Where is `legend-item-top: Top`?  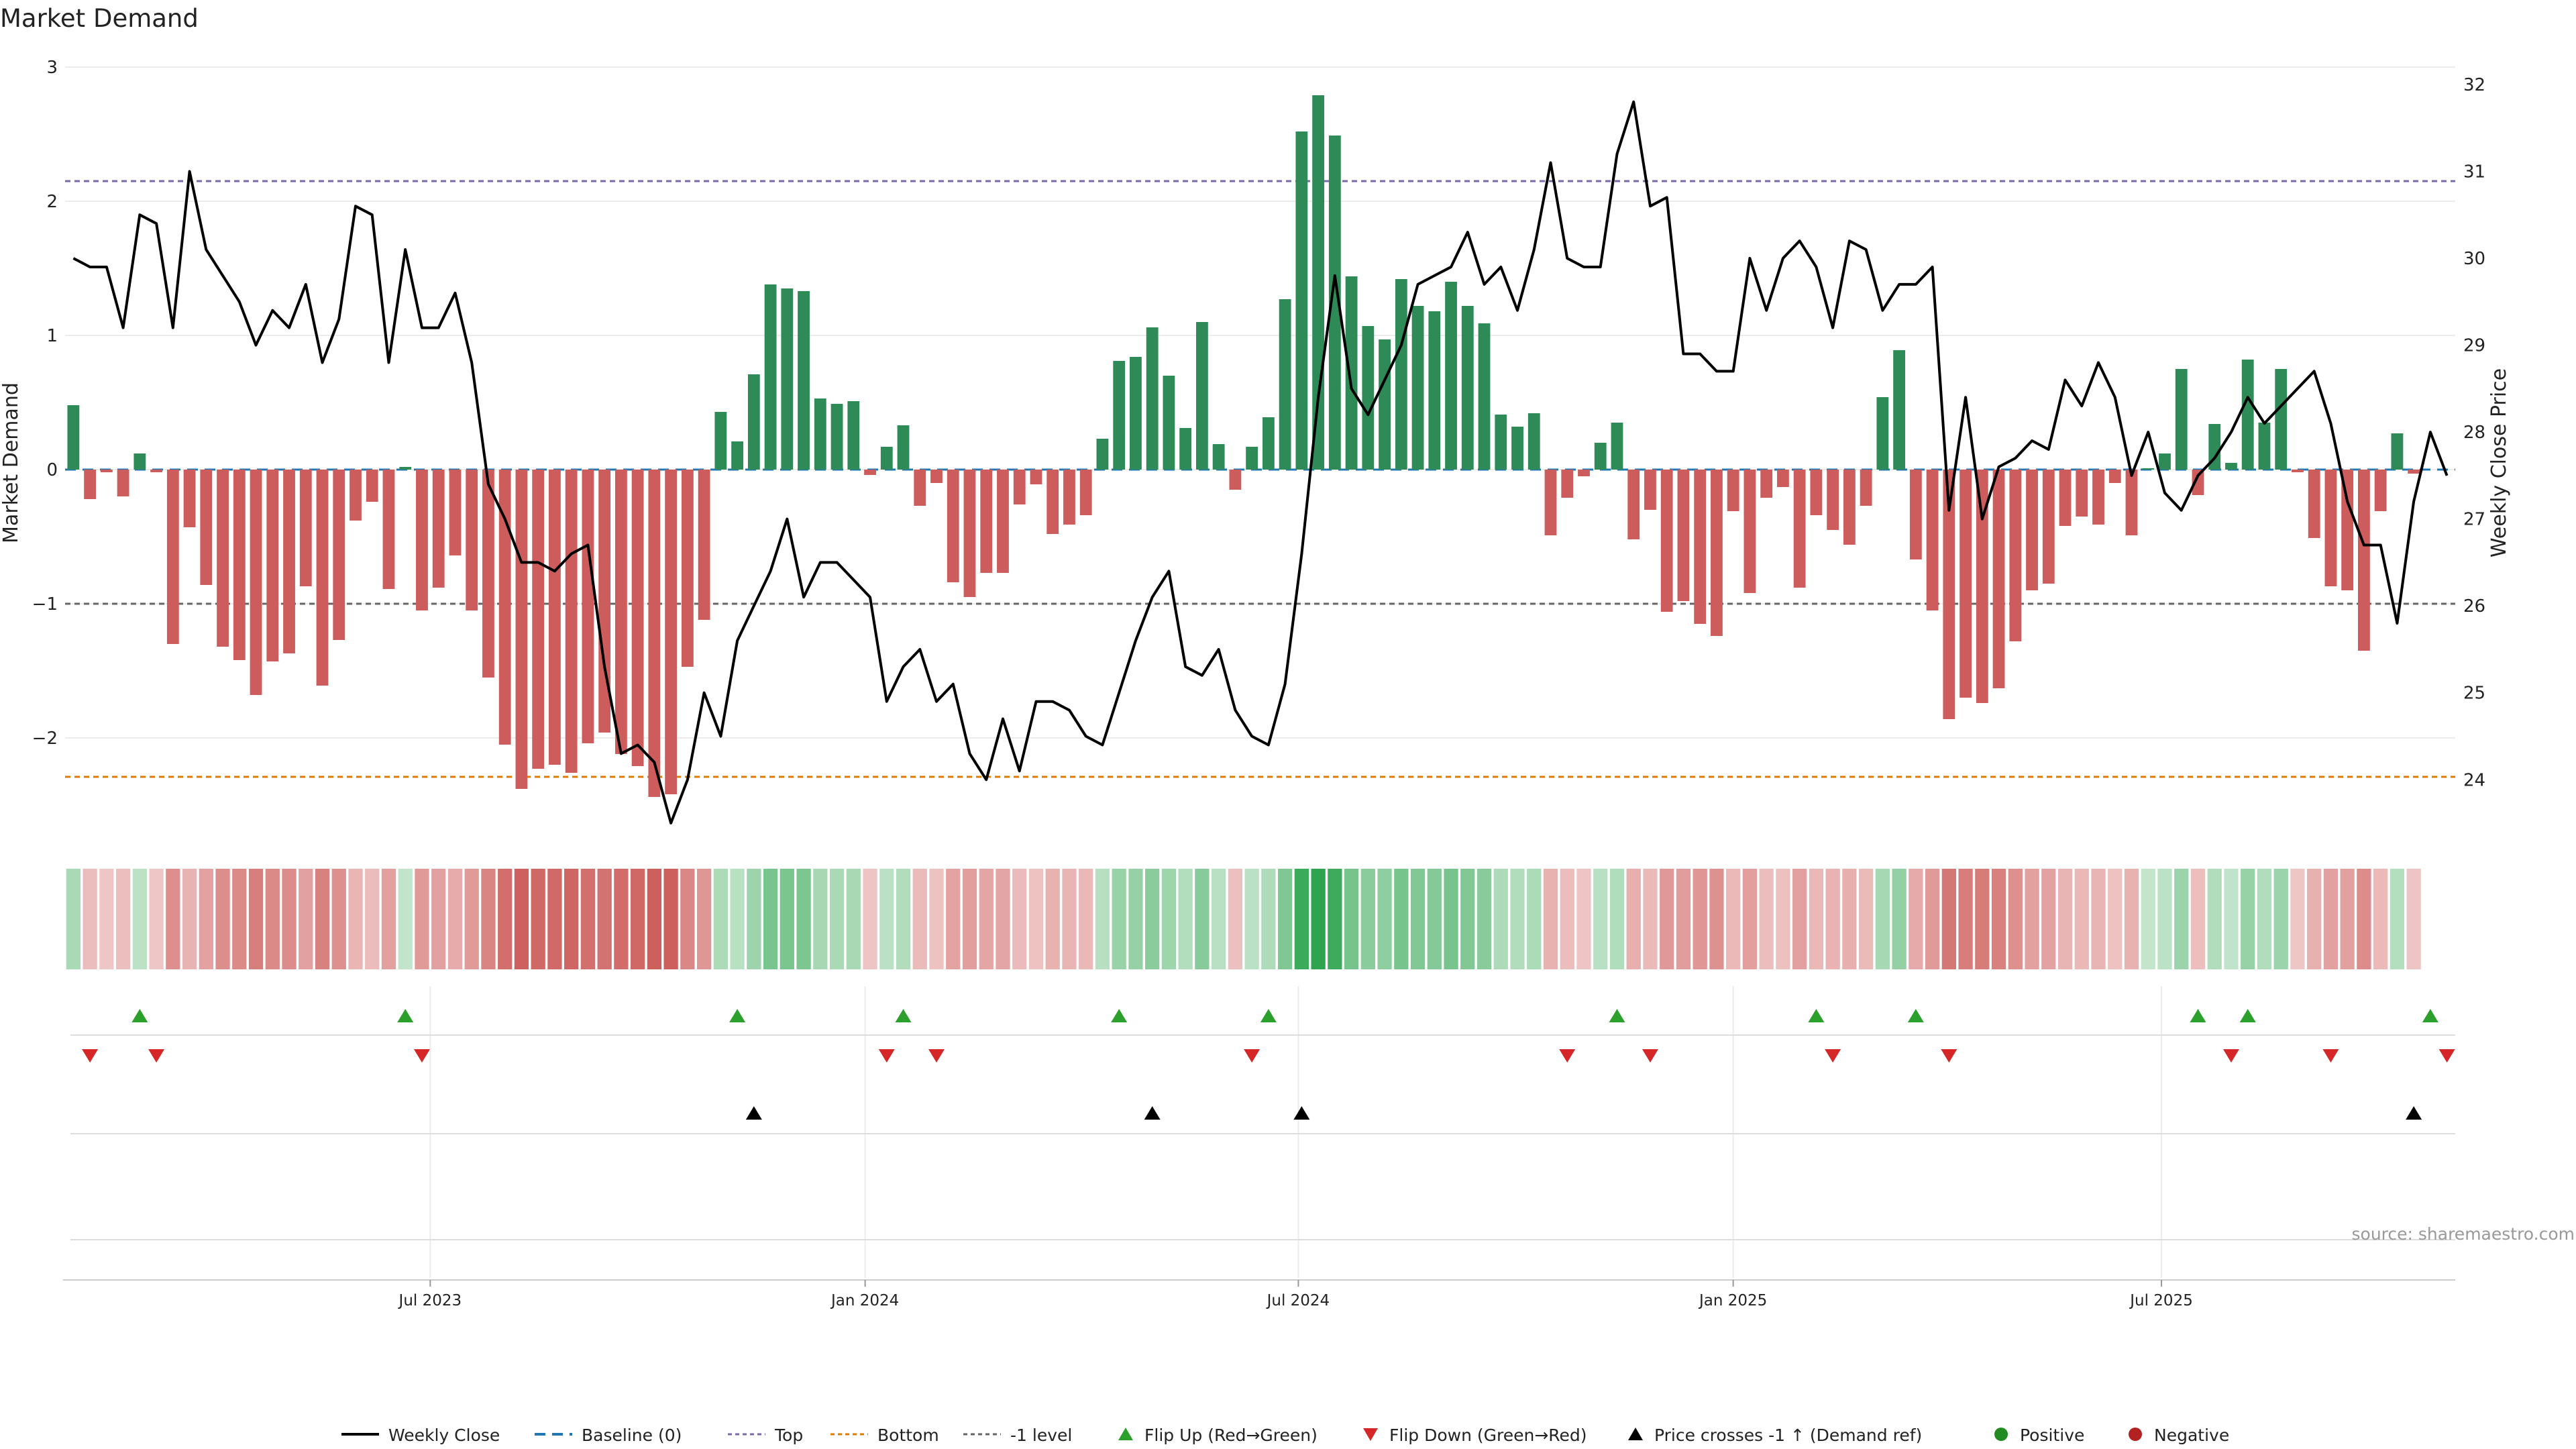
legend-item-top: Top is located at coordinates (765, 1435).